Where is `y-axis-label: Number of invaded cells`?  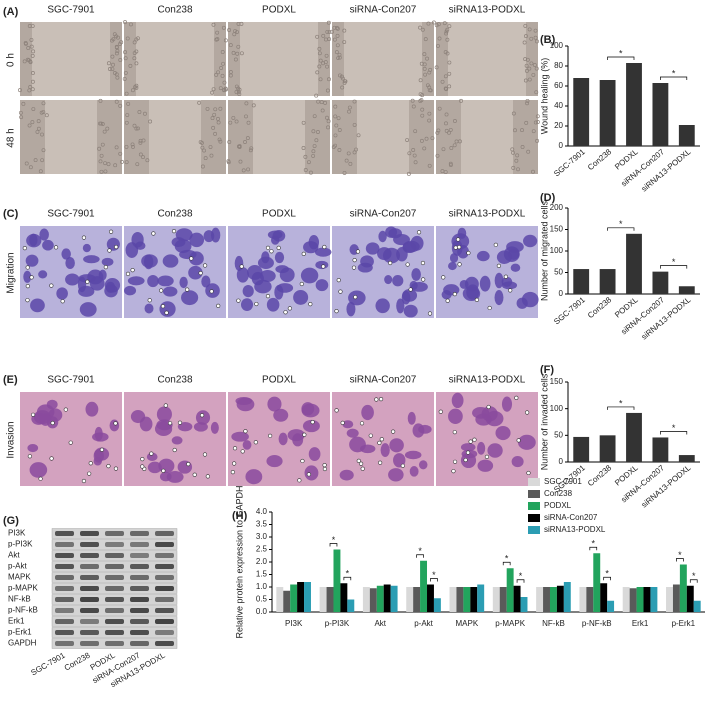 y-axis-label: Number of invaded cells is located at coordinates (544, 421).